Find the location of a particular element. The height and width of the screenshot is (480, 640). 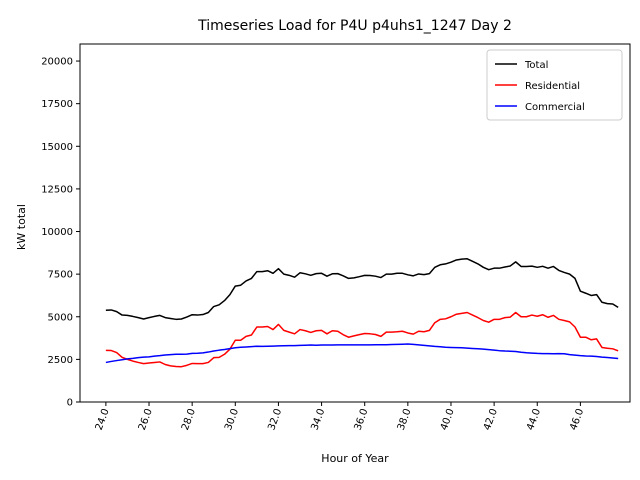

y-tick-label: 5000 is located at coordinates (60, 317).